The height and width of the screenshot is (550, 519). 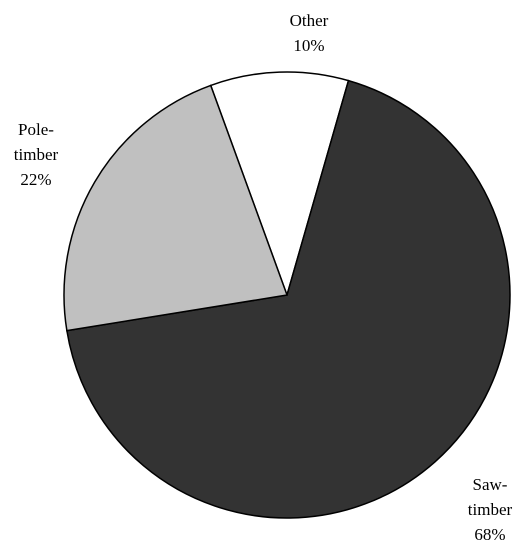 What do you see at coordinates (35, 179) in the screenshot?
I see `slice-value-label: 22%` at bounding box center [35, 179].